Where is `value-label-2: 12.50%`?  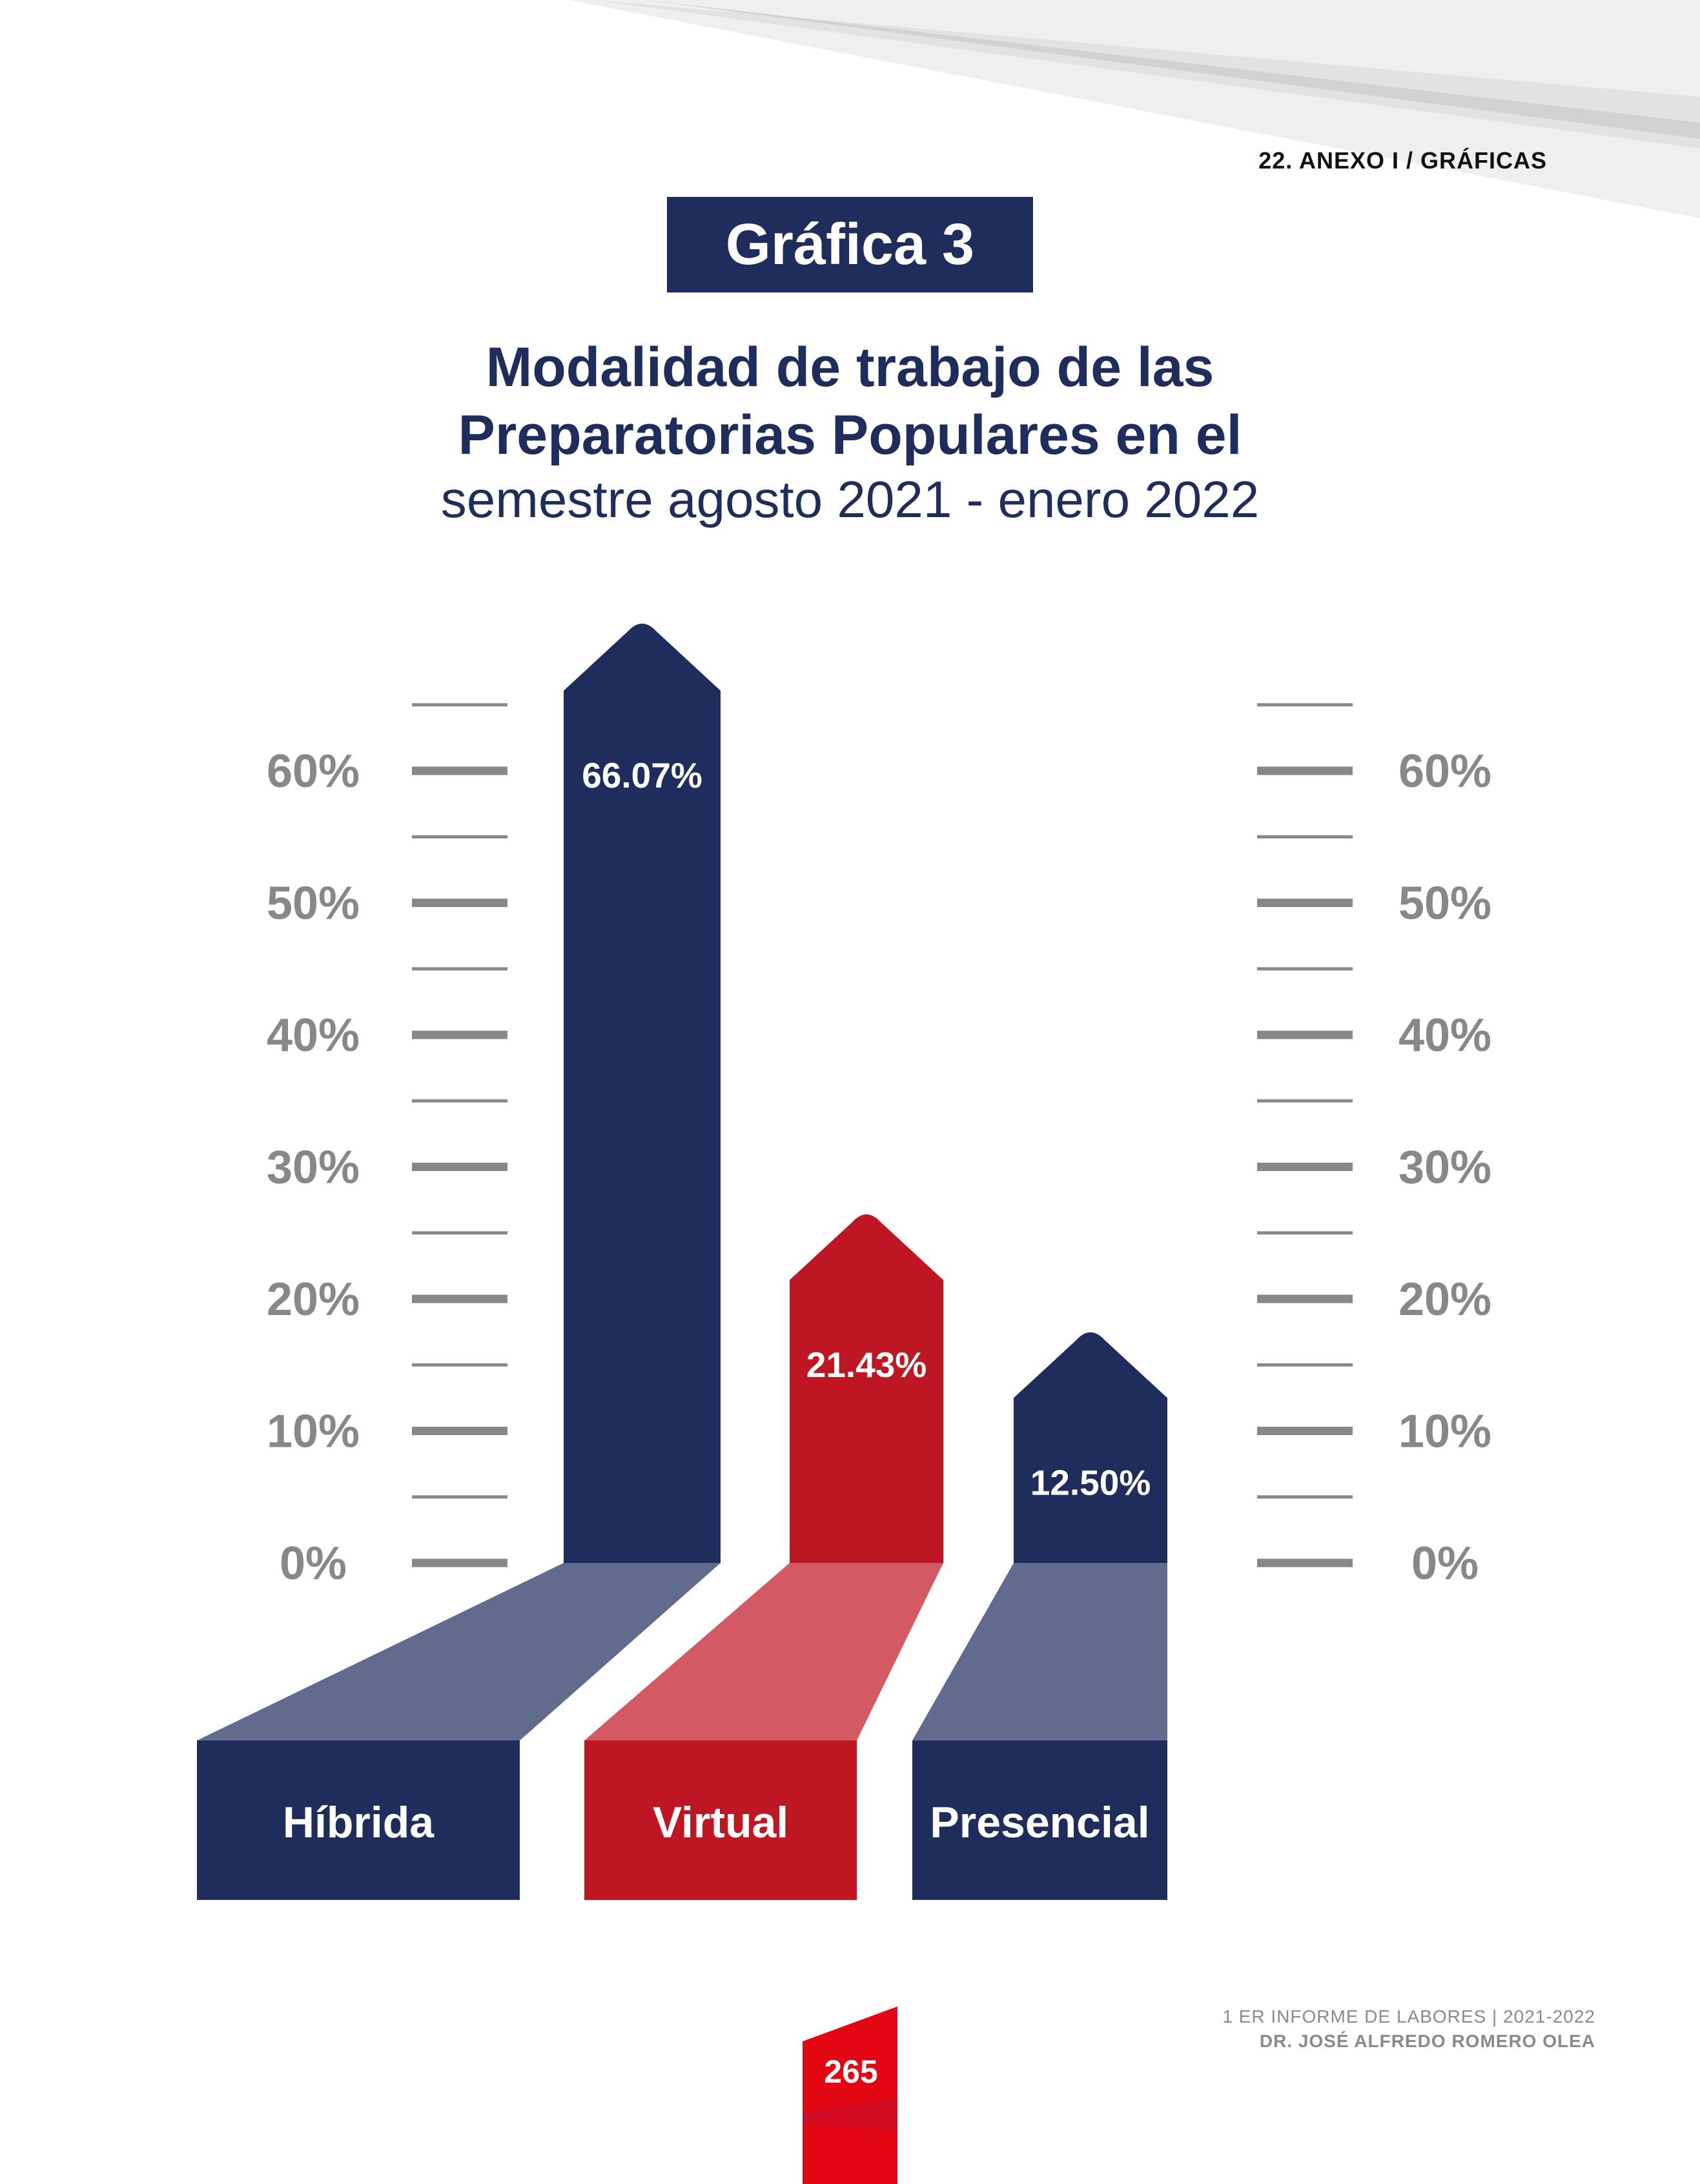 value-label-2: 12.50% is located at coordinates (1090, 1482).